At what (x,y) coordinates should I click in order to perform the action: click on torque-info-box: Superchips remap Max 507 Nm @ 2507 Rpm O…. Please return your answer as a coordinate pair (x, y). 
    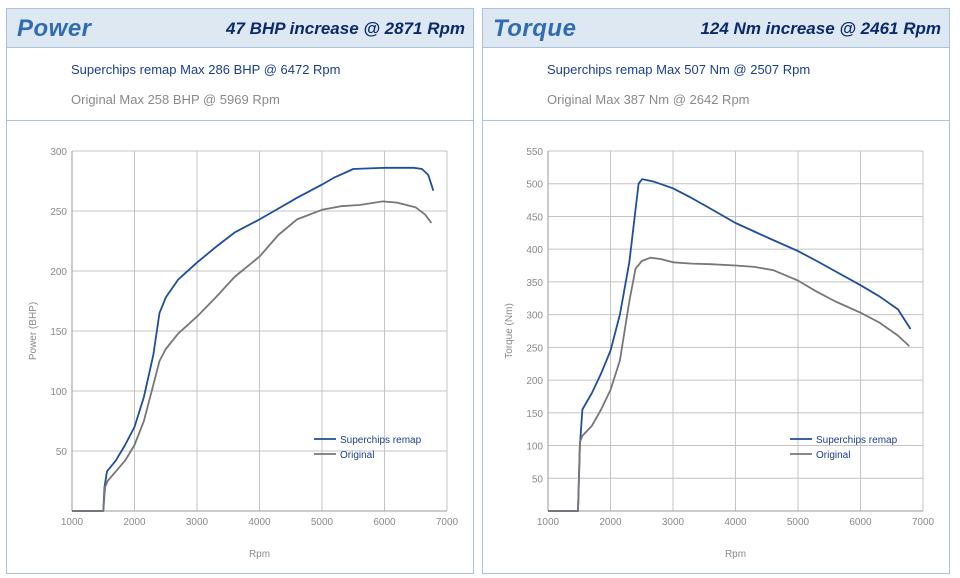
    Looking at the image, I should click on (716, 84).